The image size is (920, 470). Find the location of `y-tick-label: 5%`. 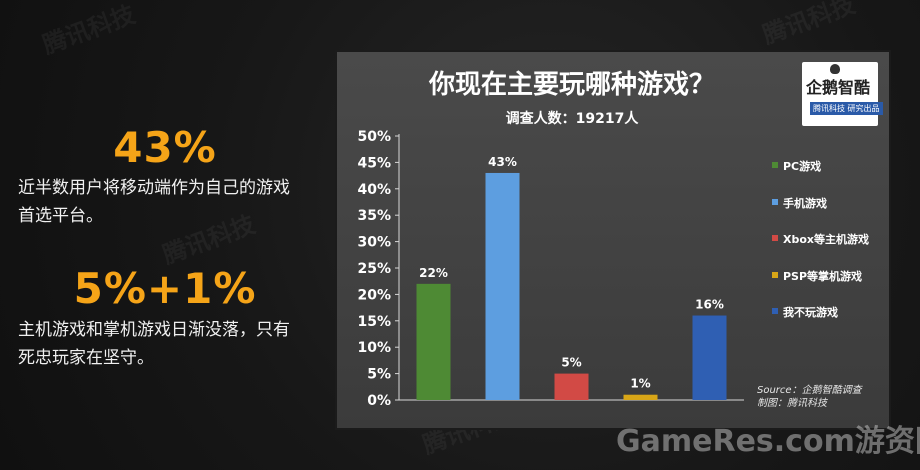

y-tick-label: 5% is located at coordinates (379, 375).